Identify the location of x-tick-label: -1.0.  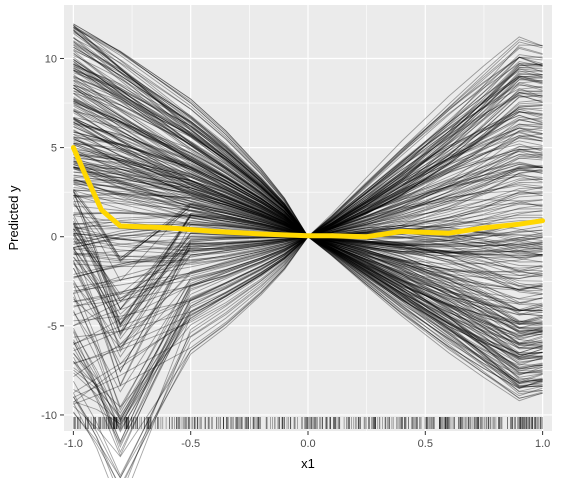
(73, 444).